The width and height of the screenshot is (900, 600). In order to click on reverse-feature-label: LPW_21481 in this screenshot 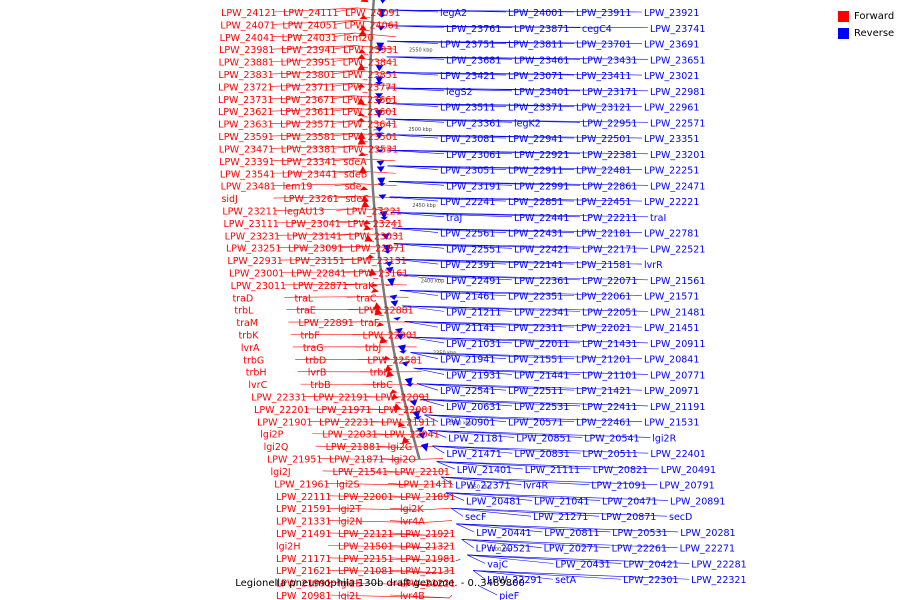, I will do `click(677, 312)`.